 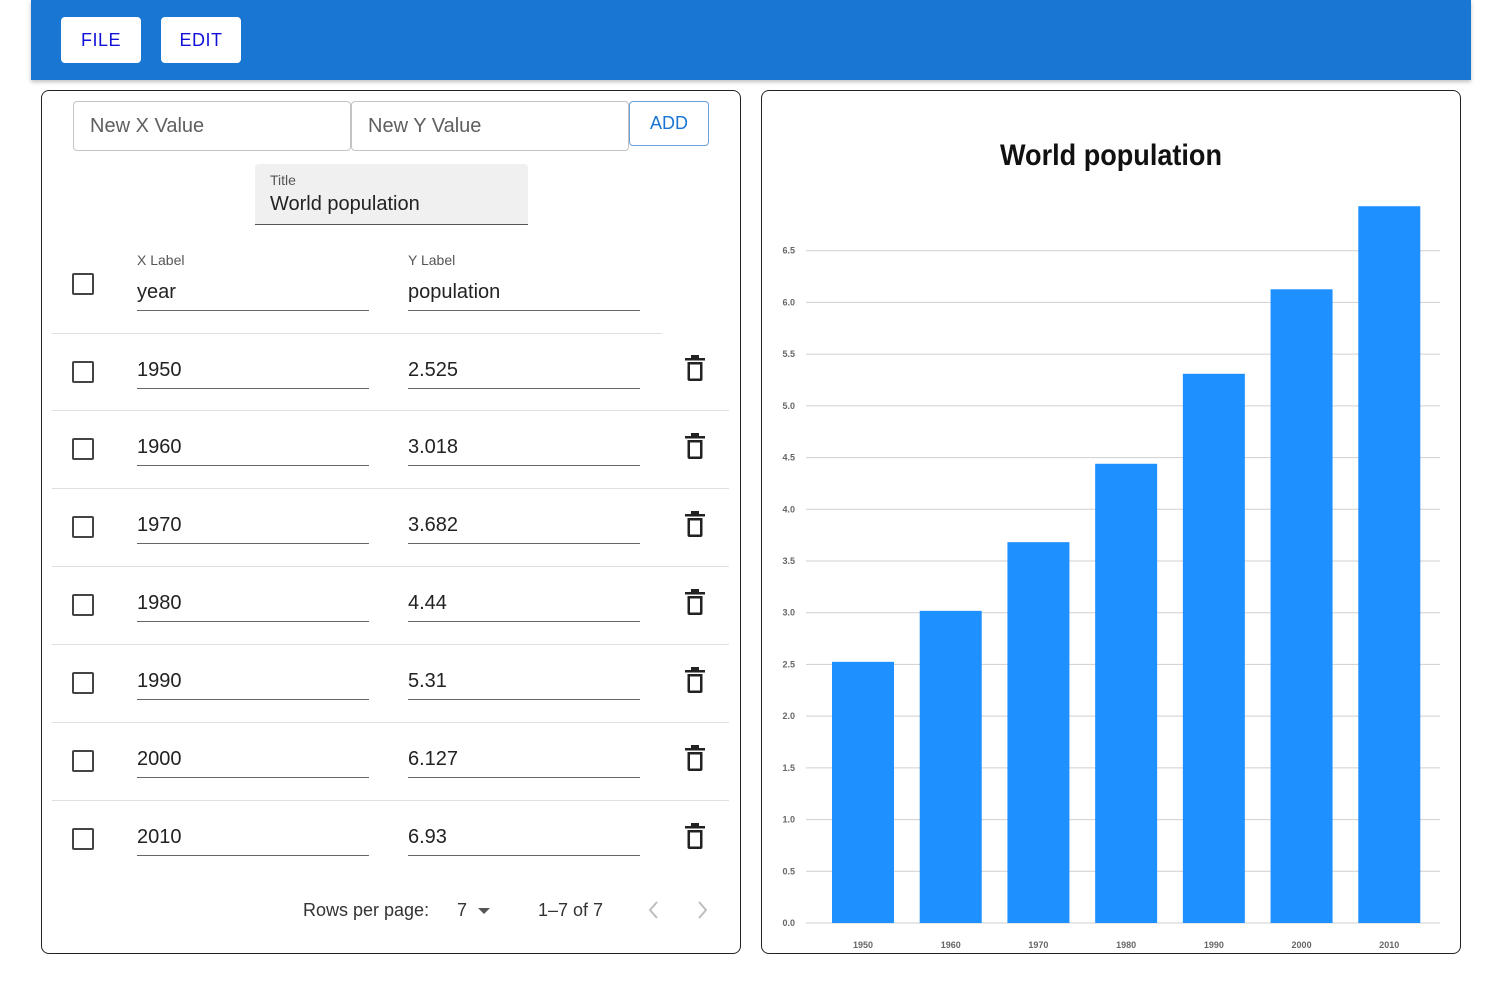 What do you see at coordinates (201, 40) in the screenshot?
I see `edit-menu-button: EDIT` at bounding box center [201, 40].